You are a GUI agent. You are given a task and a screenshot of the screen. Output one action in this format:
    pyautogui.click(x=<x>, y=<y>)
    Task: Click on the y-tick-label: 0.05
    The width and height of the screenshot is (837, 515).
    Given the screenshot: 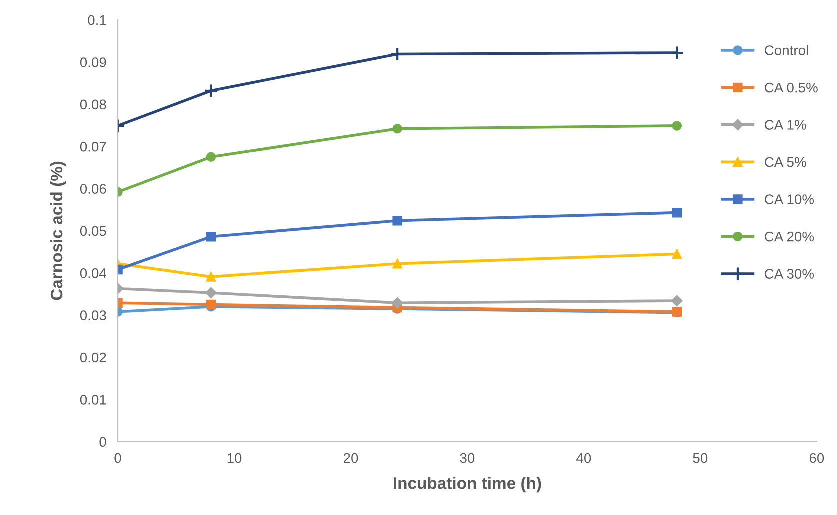 What is the action you would take?
    pyautogui.click(x=93, y=231)
    